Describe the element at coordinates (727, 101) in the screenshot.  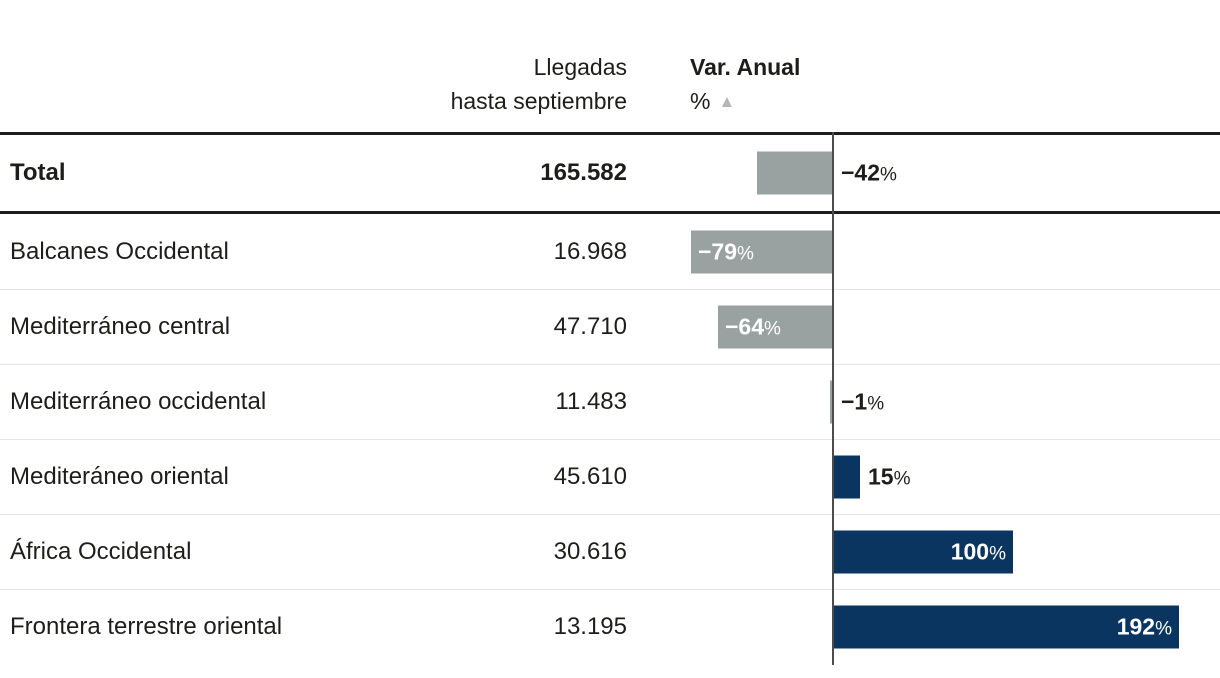
I see `up-triangle-icon: ▲` at that location.